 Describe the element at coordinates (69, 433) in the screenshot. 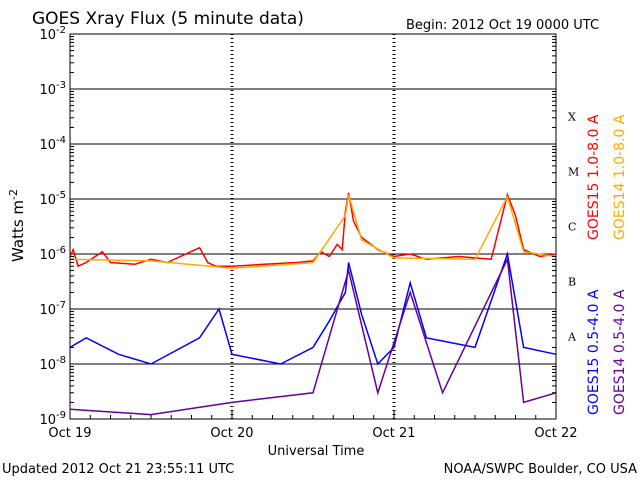

I see `x-tick-label-0: Oct 19` at that location.